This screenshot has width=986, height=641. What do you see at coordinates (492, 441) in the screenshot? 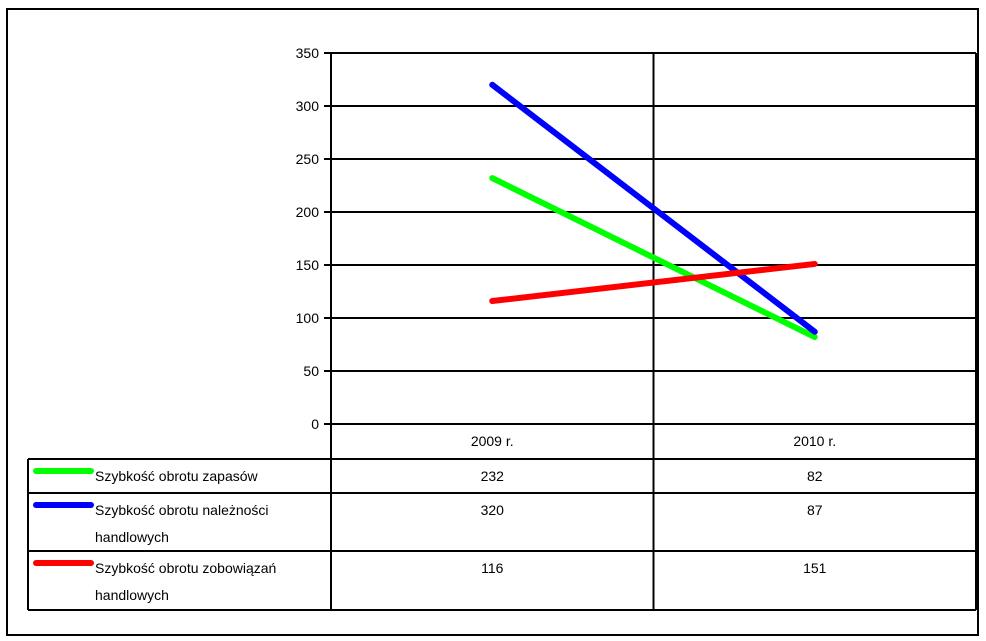
I see `category-label: 2009 r.` at bounding box center [492, 441].